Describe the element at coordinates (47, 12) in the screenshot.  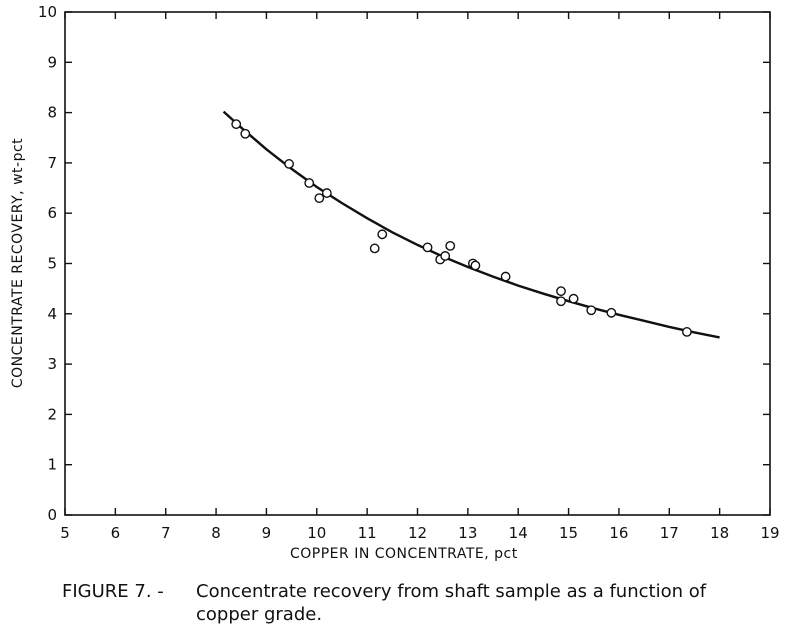
I see `y-tick-label: 10` at that location.